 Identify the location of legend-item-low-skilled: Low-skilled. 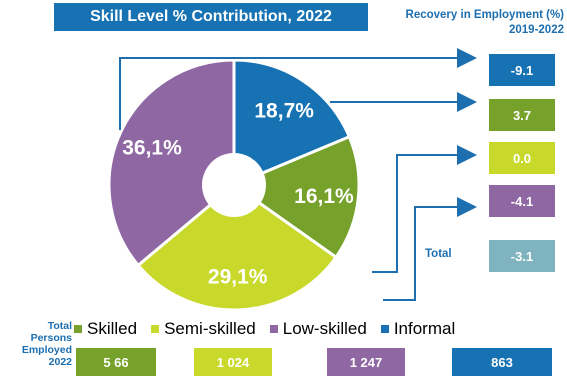
(318, 329).